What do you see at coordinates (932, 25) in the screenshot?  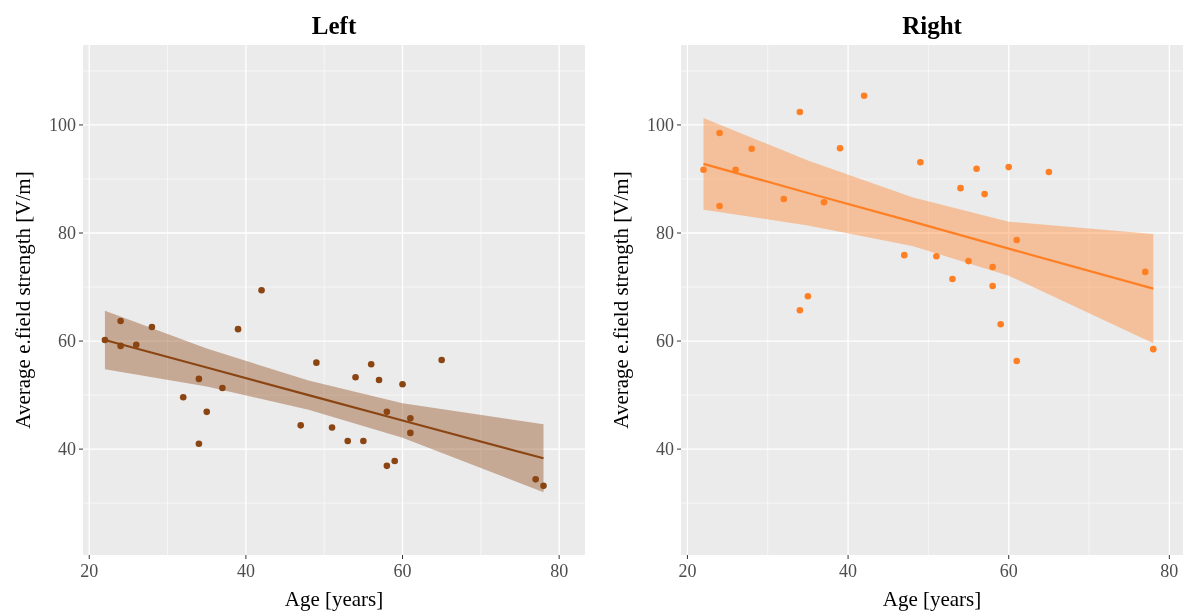 I see `chart-title: Right` at bounding box center [932, 25].